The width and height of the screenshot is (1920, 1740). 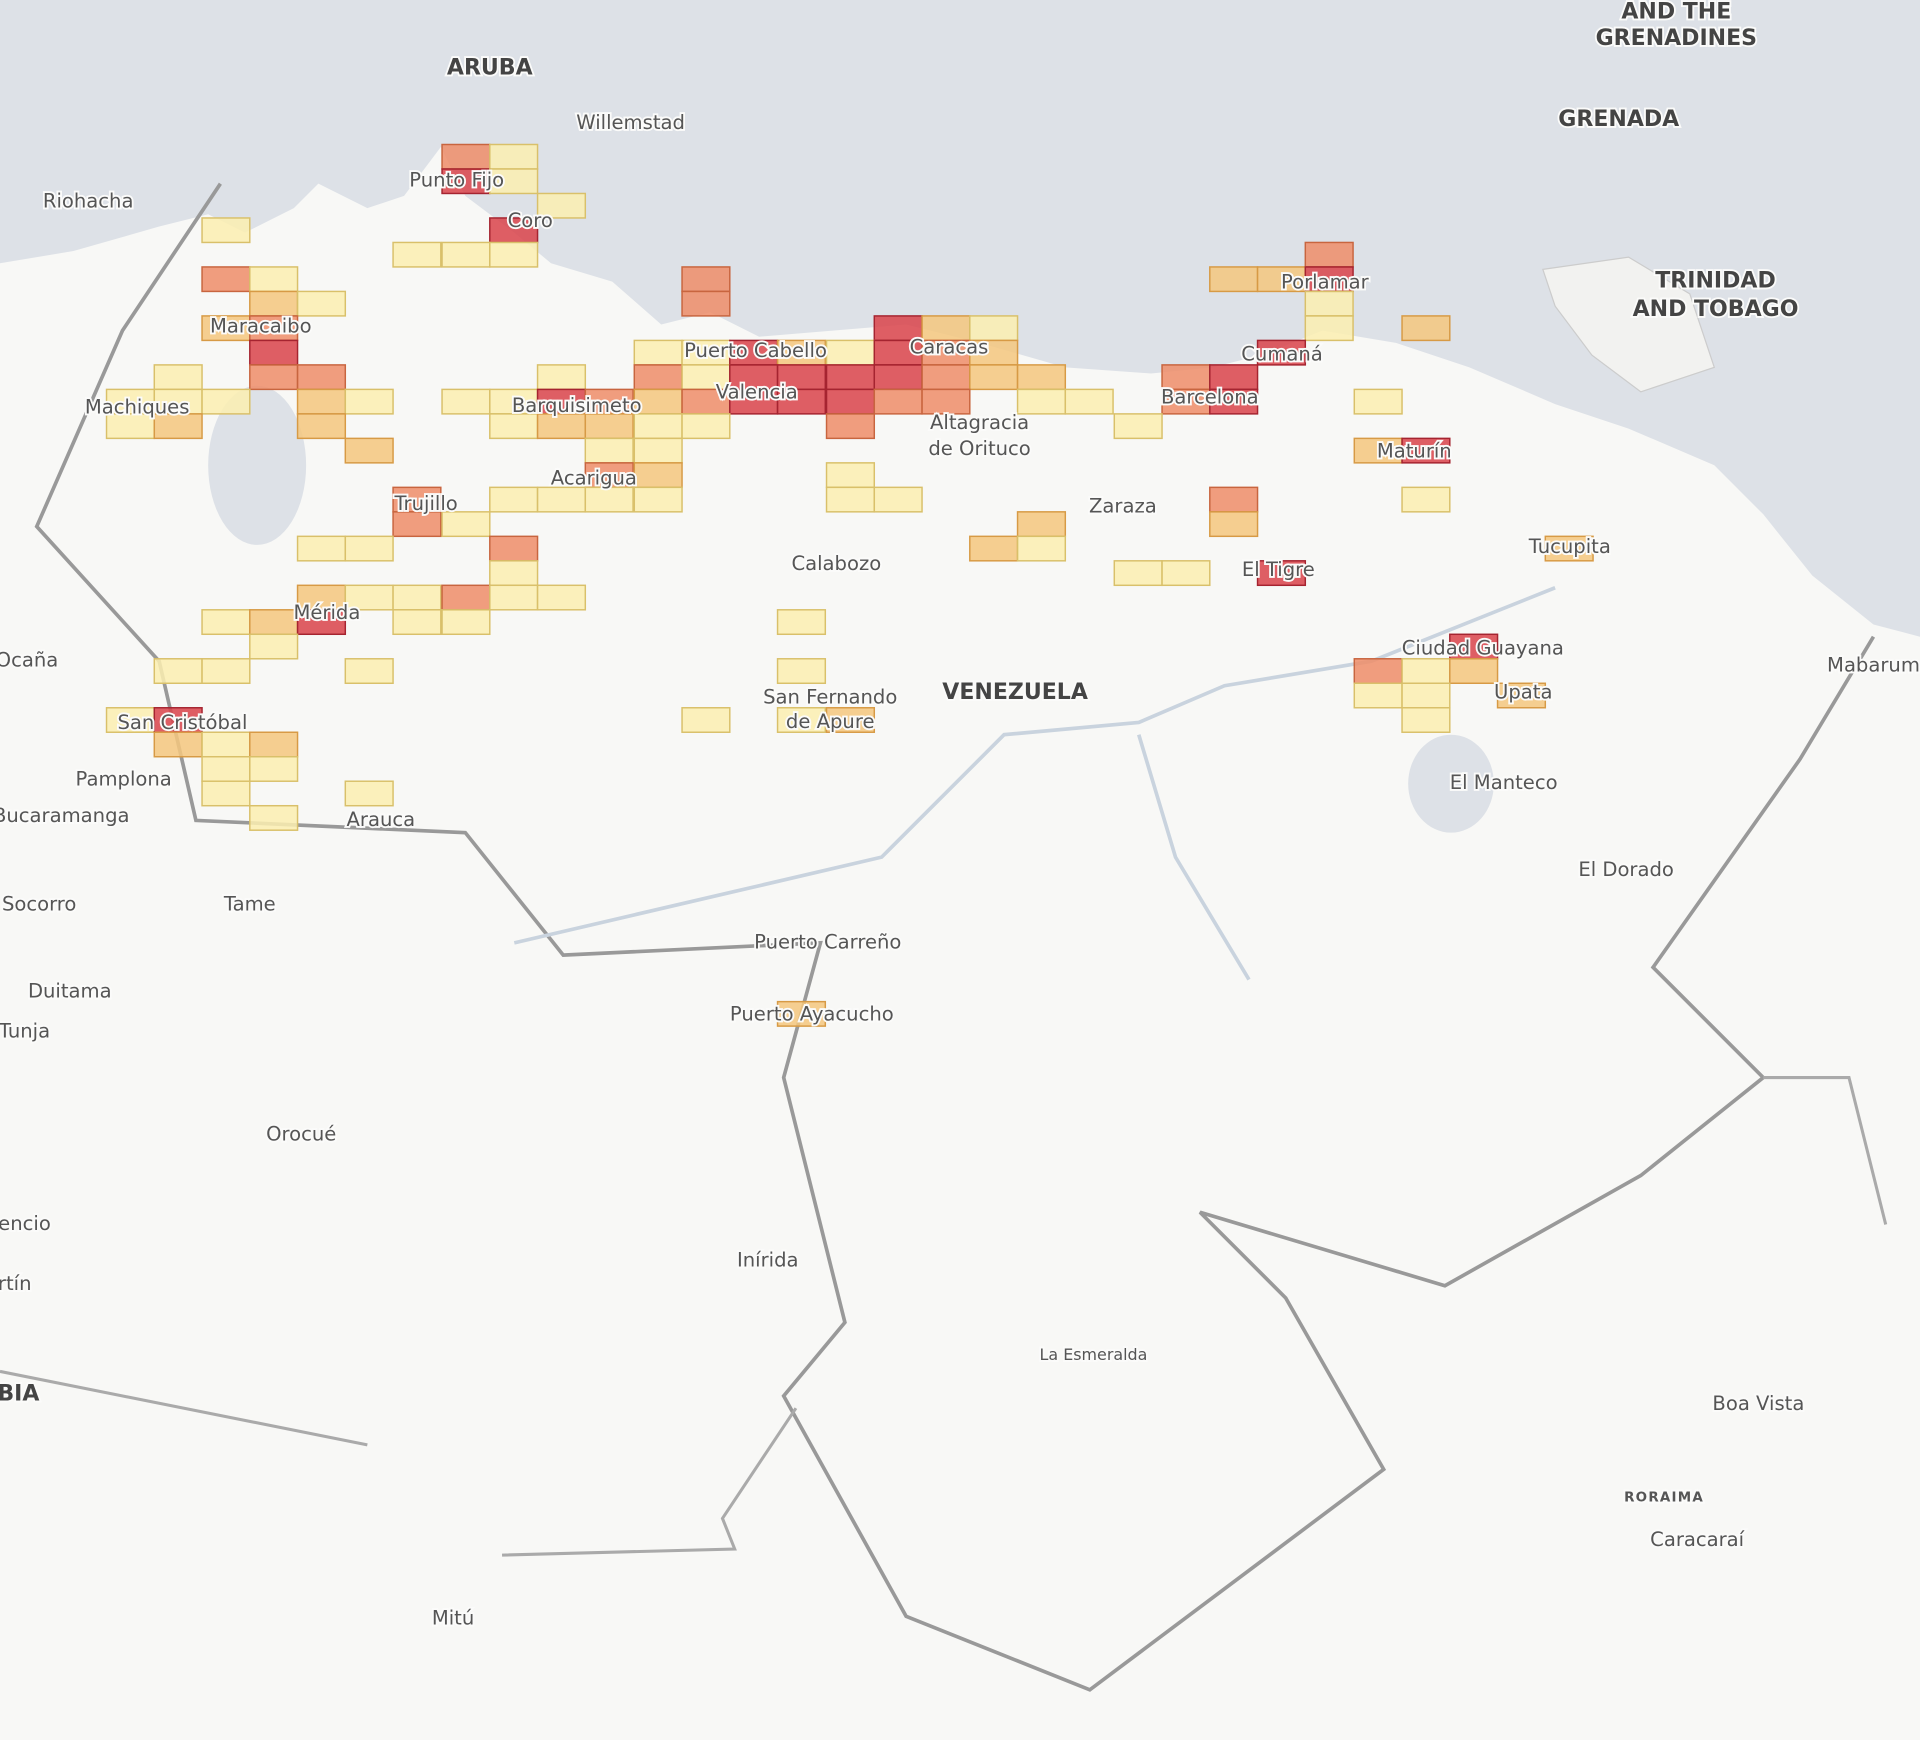 What do you see at coordinates (327, 612) in the screenshot?
I see `place-label: Mérida` at bounding box center [327, 612].